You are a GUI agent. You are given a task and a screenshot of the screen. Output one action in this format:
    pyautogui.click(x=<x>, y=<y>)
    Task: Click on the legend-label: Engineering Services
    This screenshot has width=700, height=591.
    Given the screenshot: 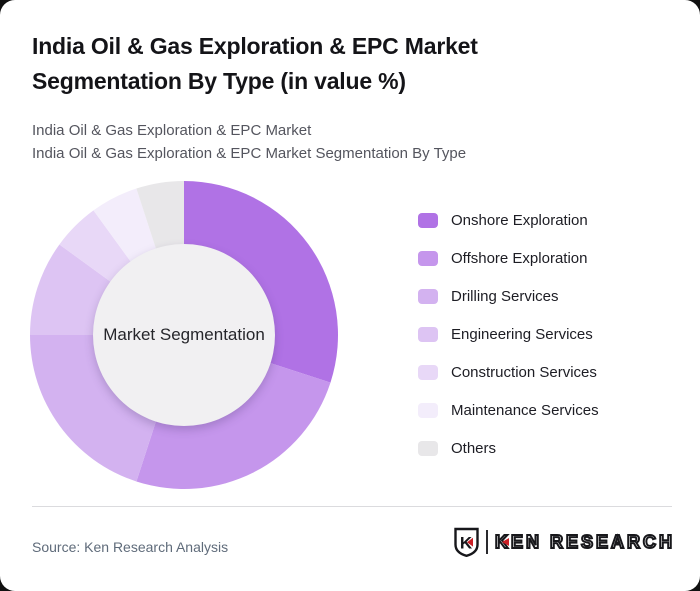 What is the action you would take?
    pyautogui.click(x=522, y=334)
    